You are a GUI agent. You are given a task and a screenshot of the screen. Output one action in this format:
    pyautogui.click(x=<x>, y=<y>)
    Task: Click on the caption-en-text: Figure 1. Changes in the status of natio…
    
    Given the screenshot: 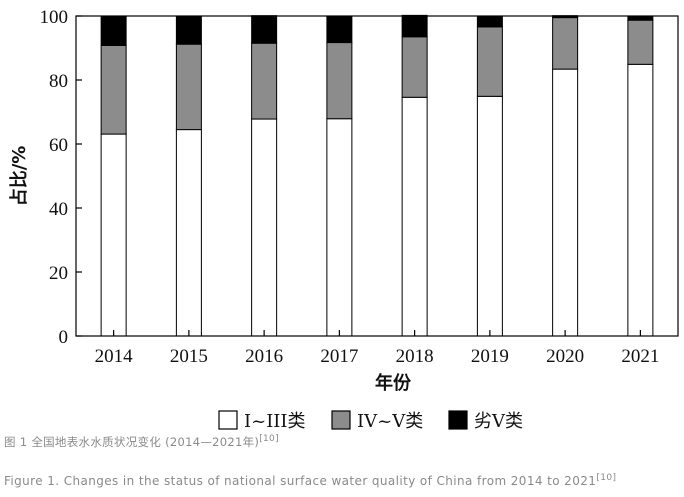 What is the action you would take?
    pyautogui.click(x=300, y=481)
    